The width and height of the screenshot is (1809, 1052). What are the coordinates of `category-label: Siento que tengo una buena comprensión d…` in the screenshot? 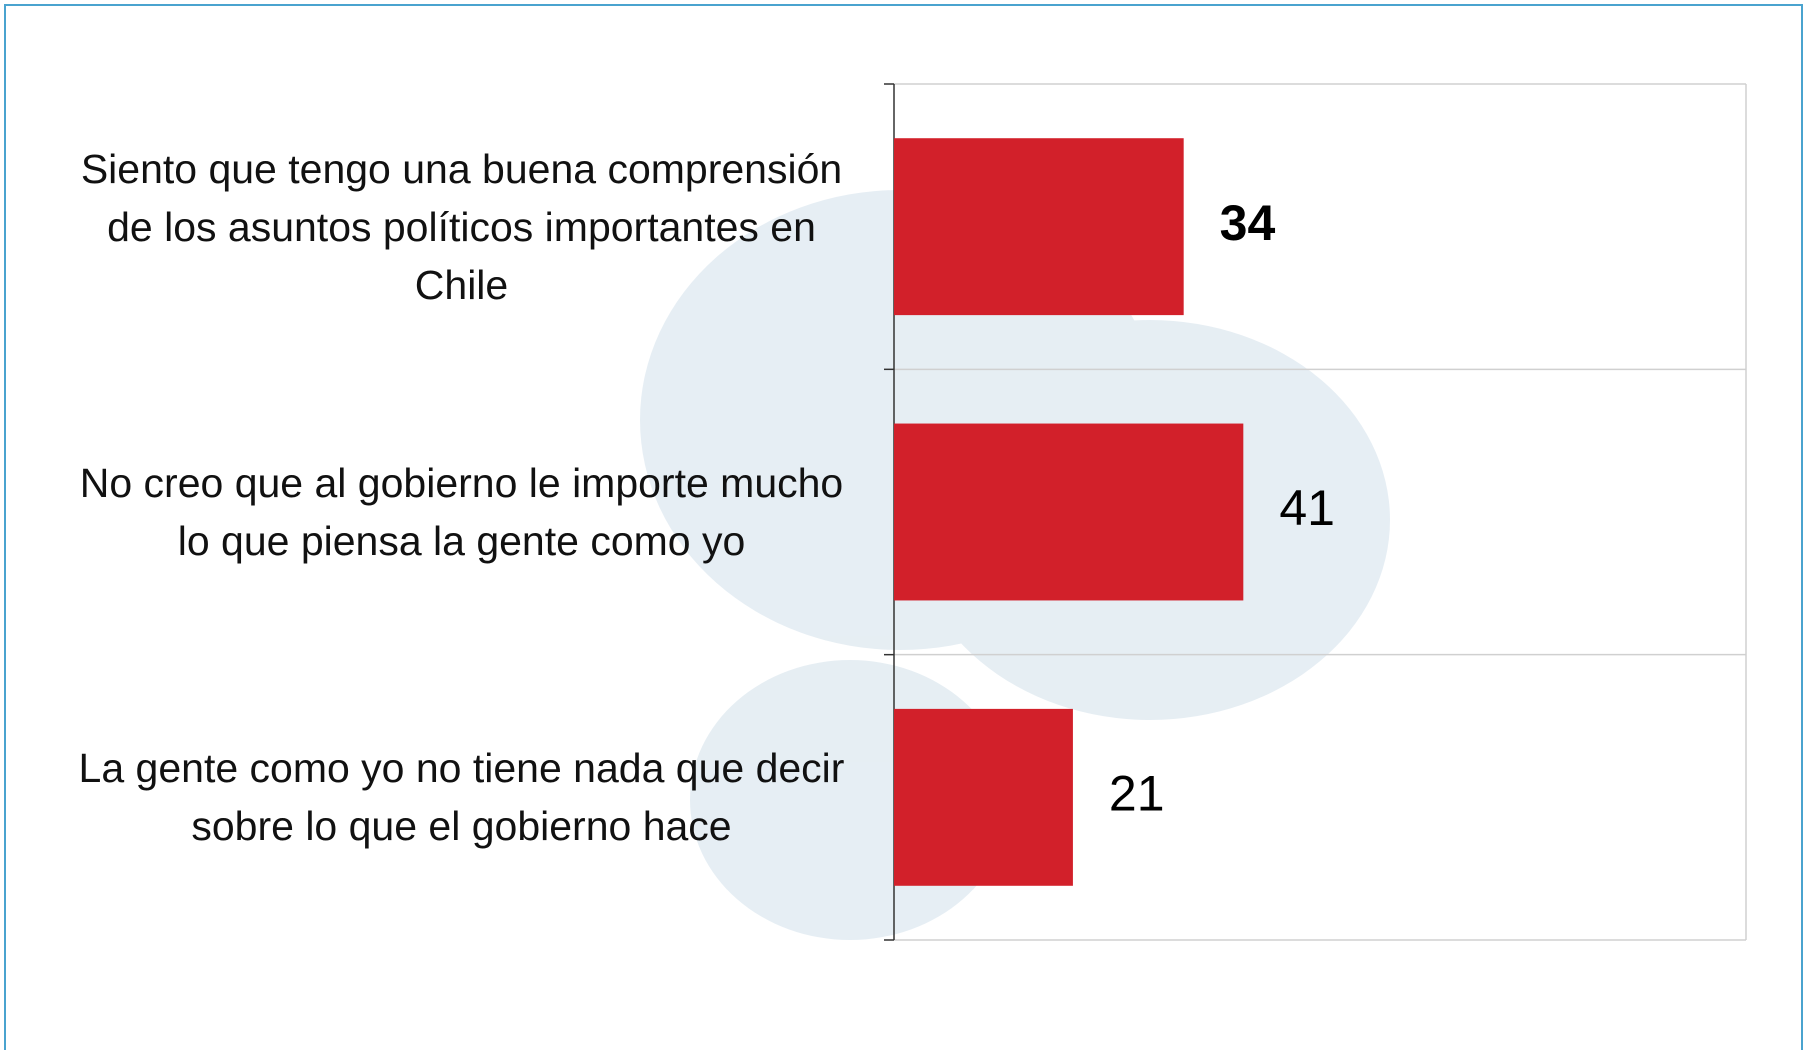 It's located at (461, 226).